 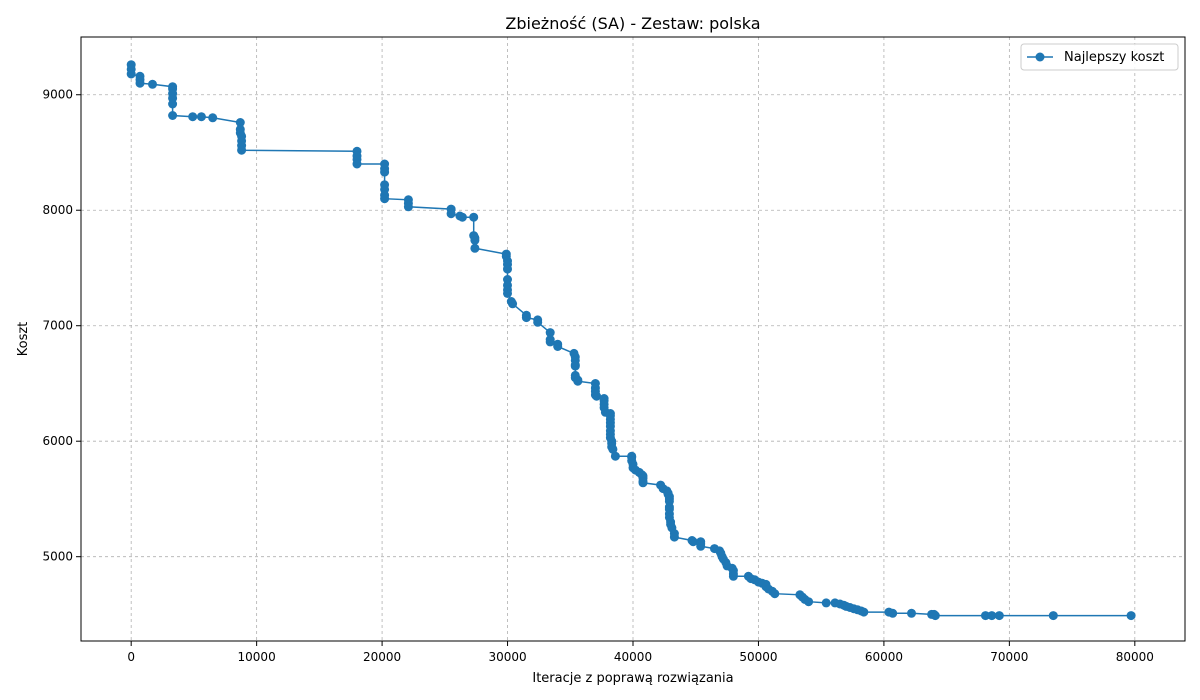 What do you see at coordinates (57, 210) in the screenshot?
I see `y-tick-label: 8000` at bounding box center [57, 210].